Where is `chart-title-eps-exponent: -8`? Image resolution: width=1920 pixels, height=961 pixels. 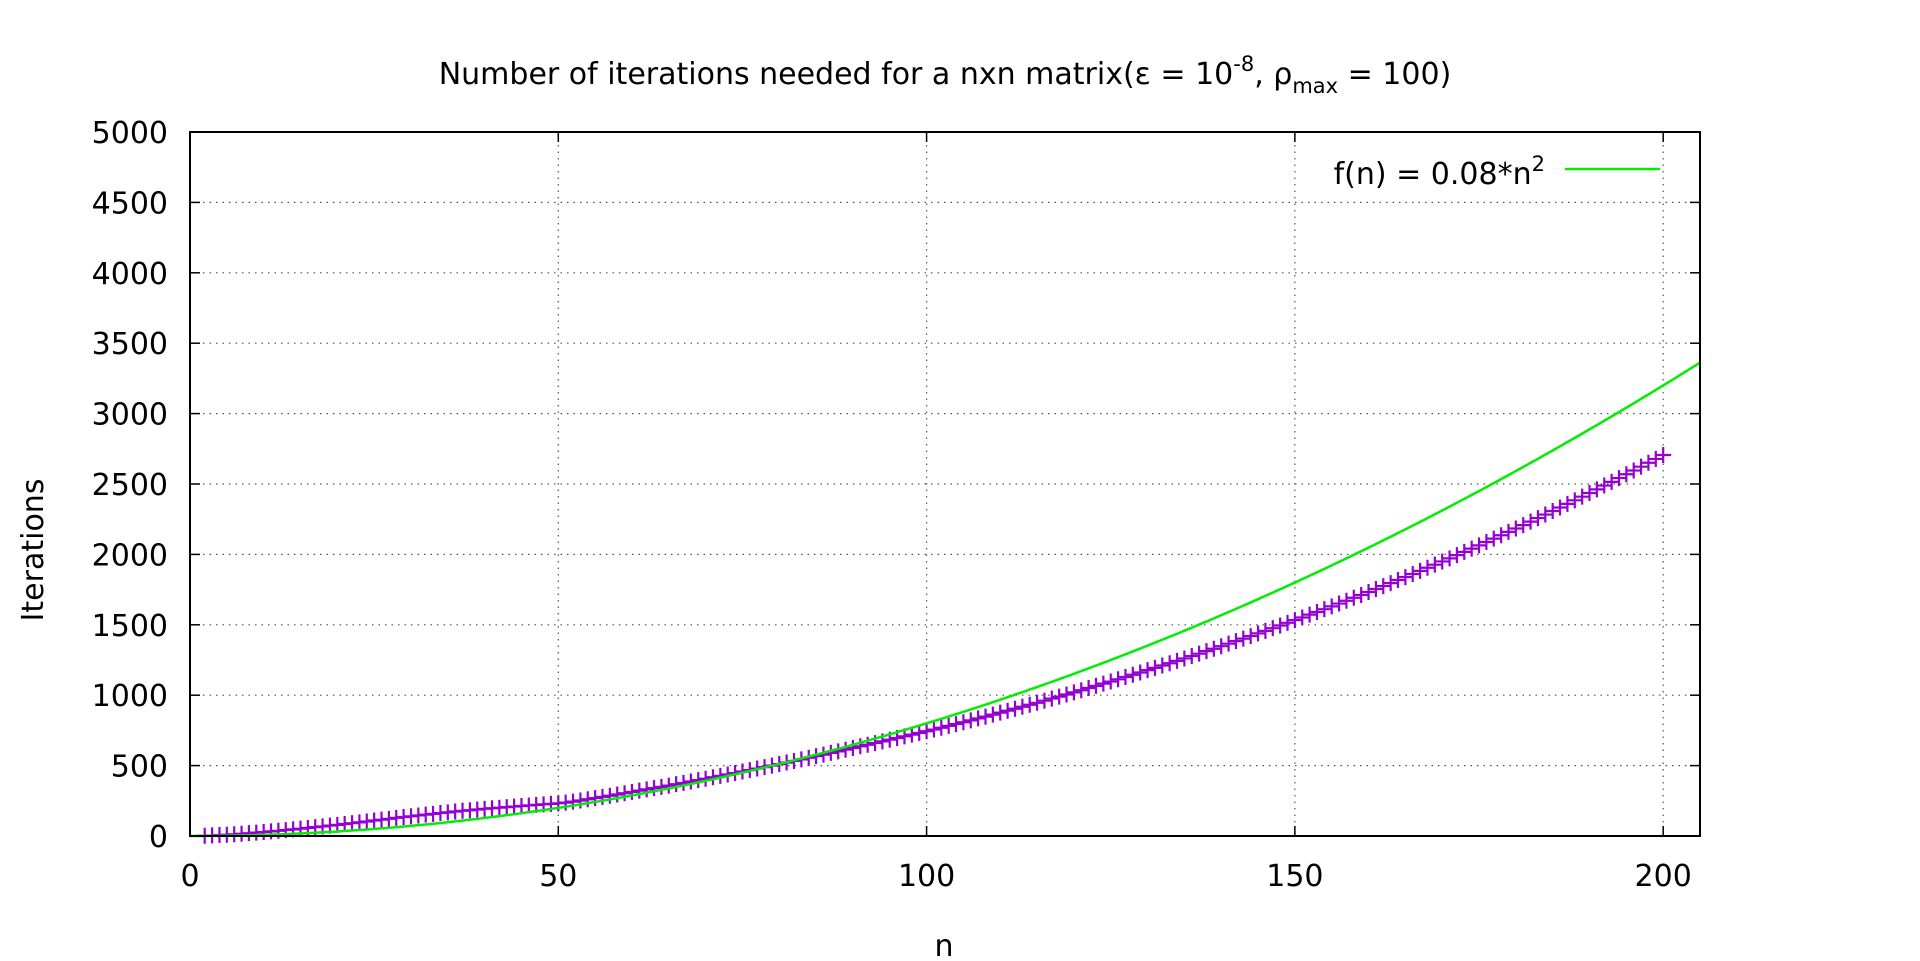
chart-title-eps-exponent: -8 is located at coordinates (1243, 64).